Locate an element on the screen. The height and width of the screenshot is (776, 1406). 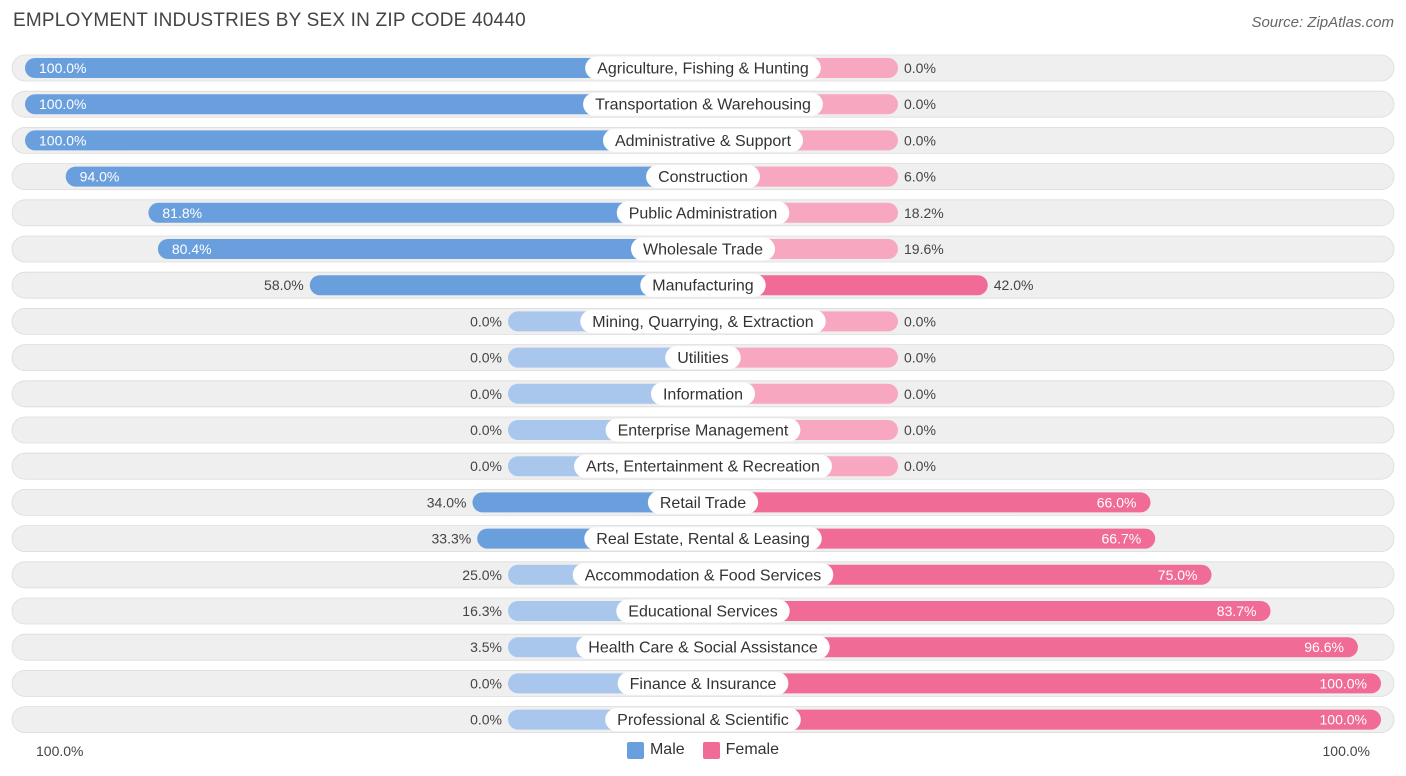
label-male-value: 16.3% is located at coordinates (482, 611).